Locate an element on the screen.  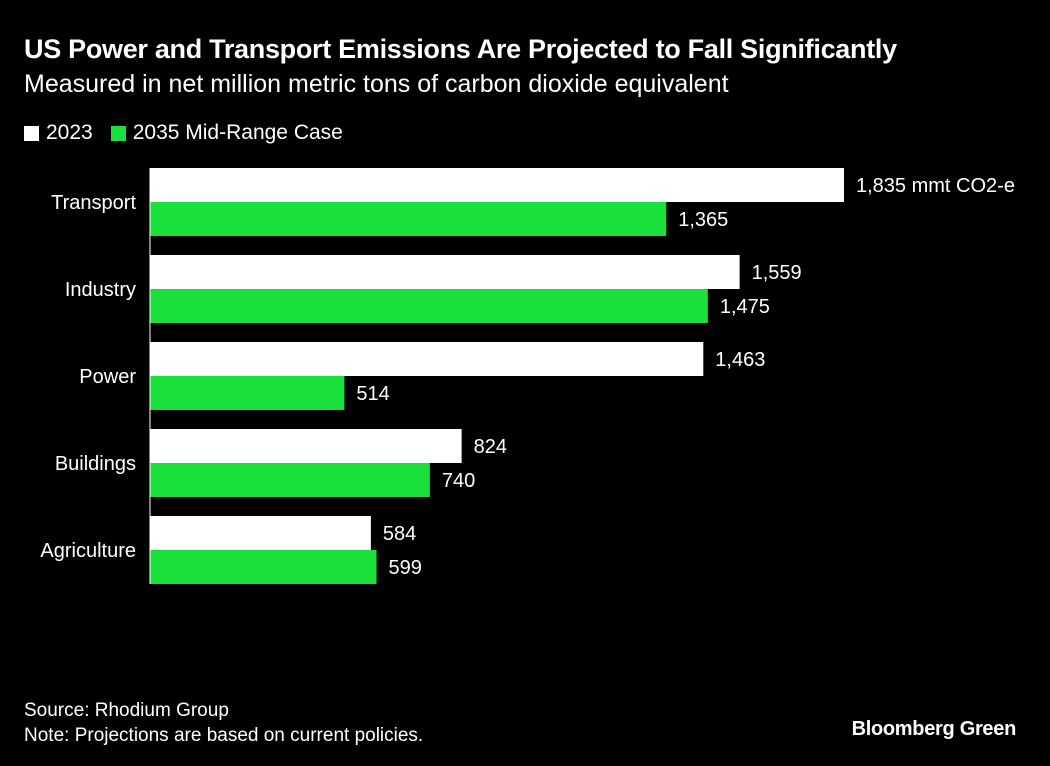
legend-swatch-2035 is located at coordinates (118, 133).